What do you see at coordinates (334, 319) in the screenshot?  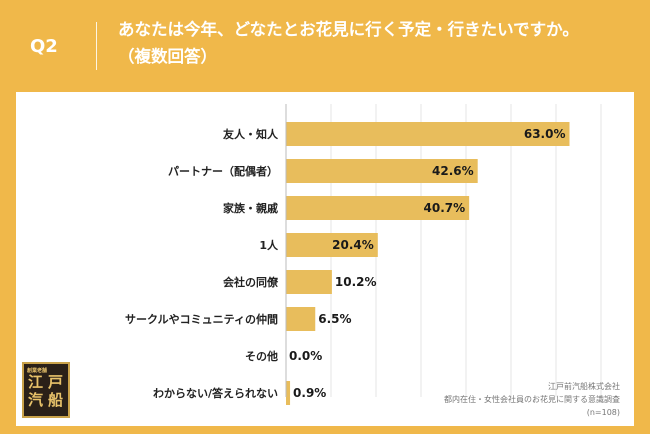 I see `value-label: 6.5%` at bounding box center [334, 319].